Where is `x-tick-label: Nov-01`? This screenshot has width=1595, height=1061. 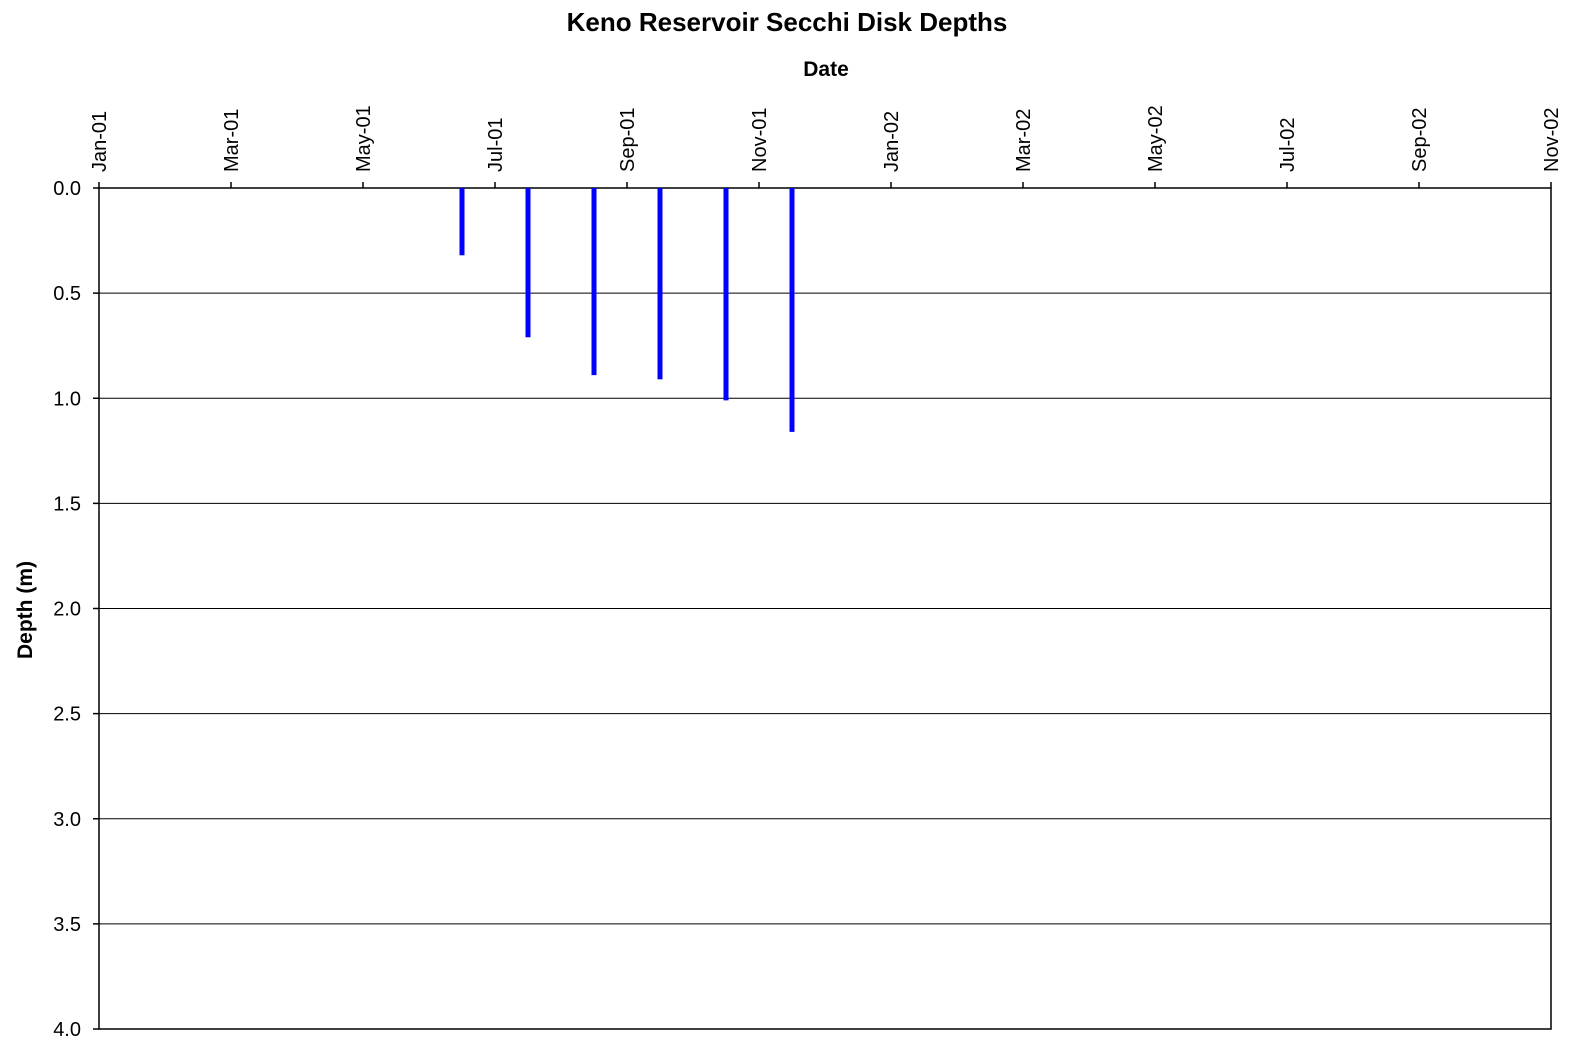 x-tick-label: Nov-01 is located at coordinates (760, 140).